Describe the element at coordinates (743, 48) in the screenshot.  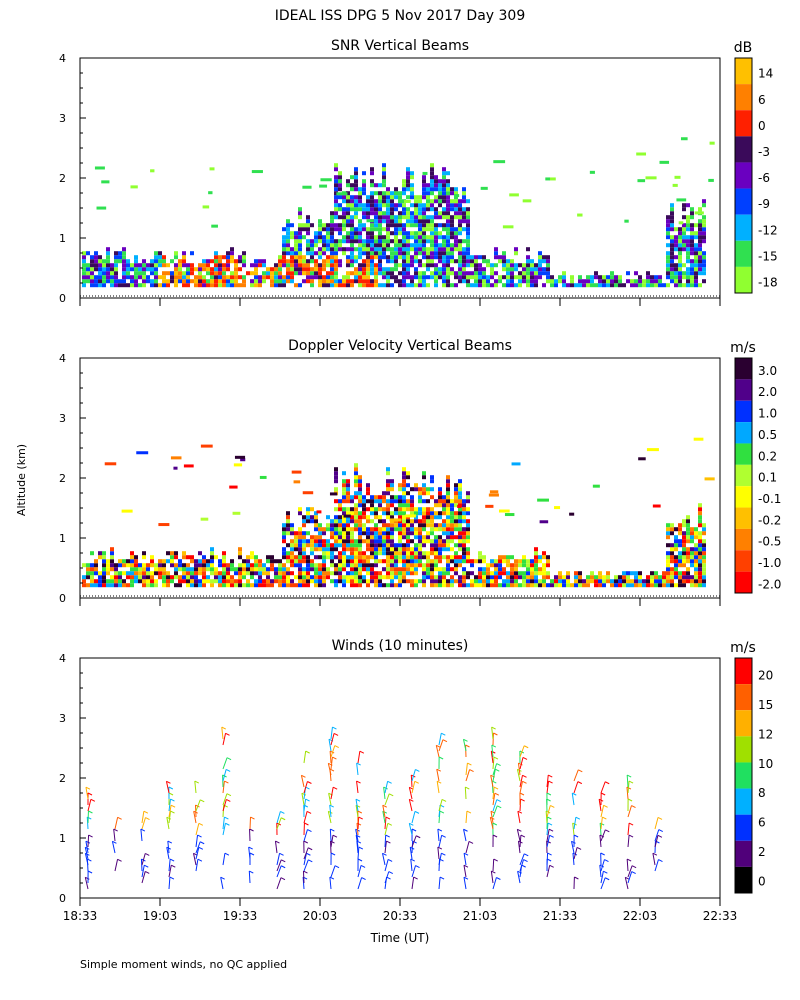
I see `colorbar-unit: dB` at that location.